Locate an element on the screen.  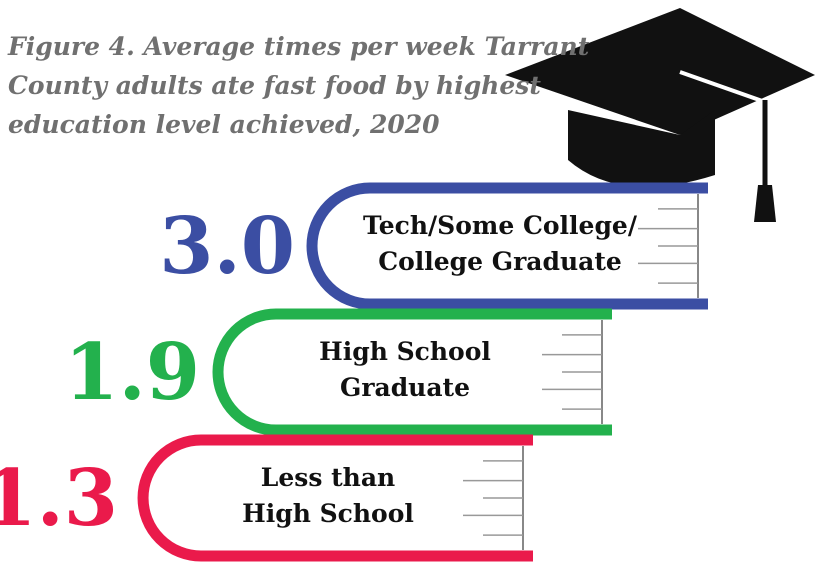
category-label: Tech/Some College/ is located at coordinates (500, 225).